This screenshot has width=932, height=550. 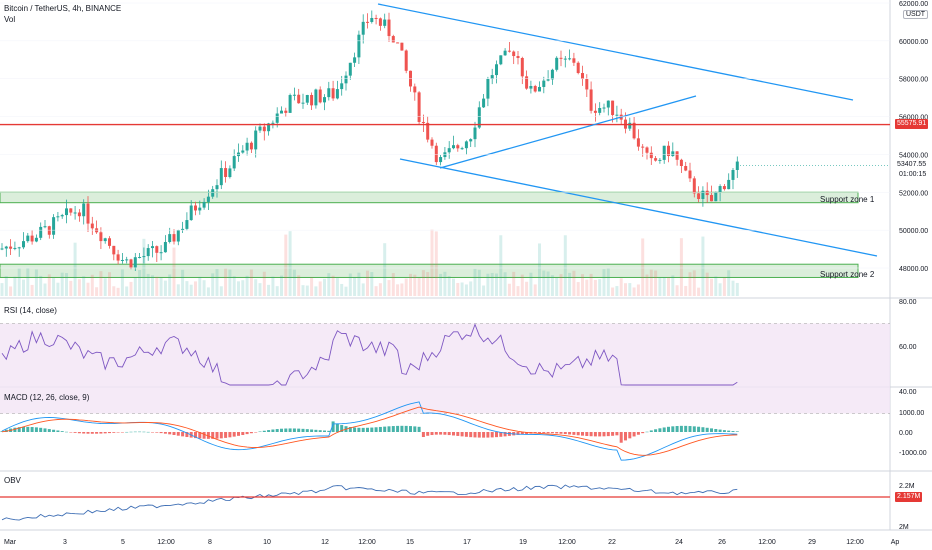 I want to click on currency-label: USDT, so click(x=916, y=14).